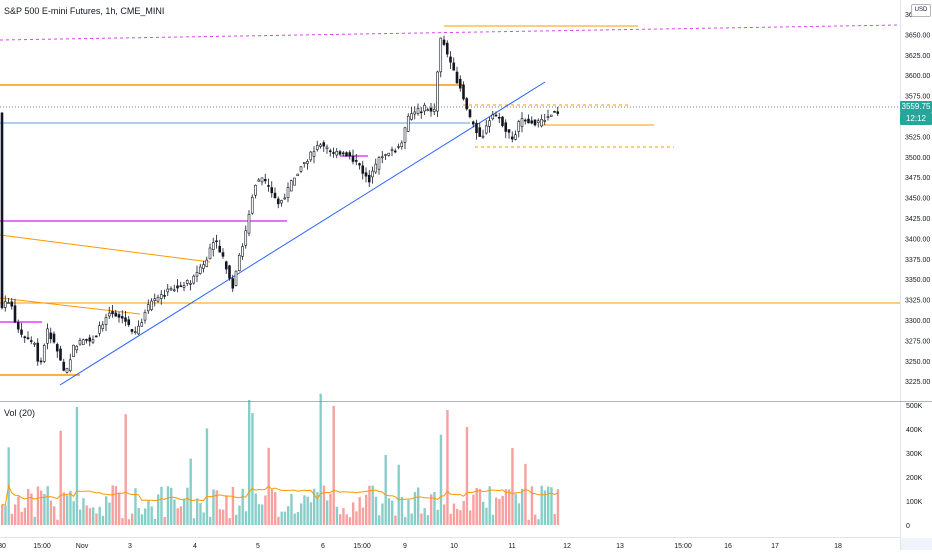 This screenshot has height=555, width=932. Describe the element at coordinates (567, 546) in the screenshot. I see `time-tick-label: 12` at that location.